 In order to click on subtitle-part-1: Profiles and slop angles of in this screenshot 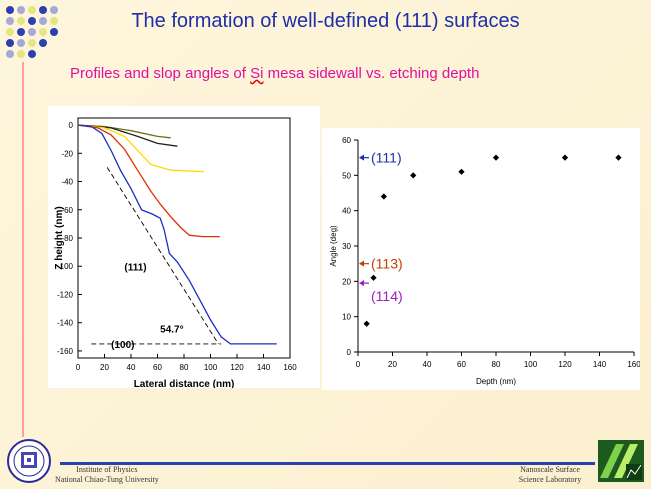, I will do `click(160, 73)`.